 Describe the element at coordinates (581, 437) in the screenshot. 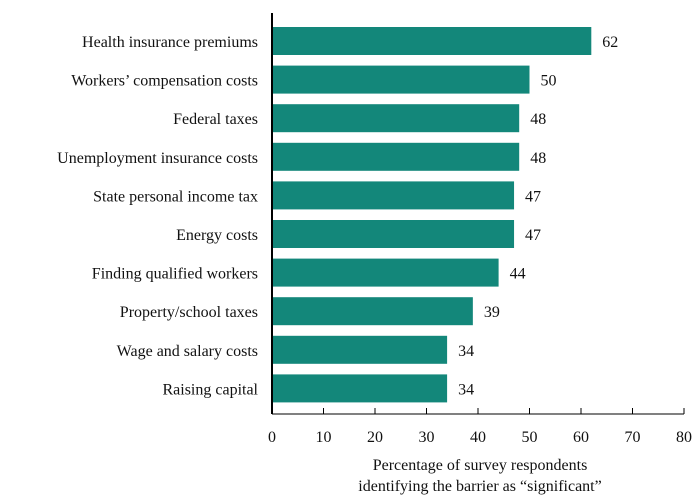

I see `x-tick-label-60: 60` at that location.